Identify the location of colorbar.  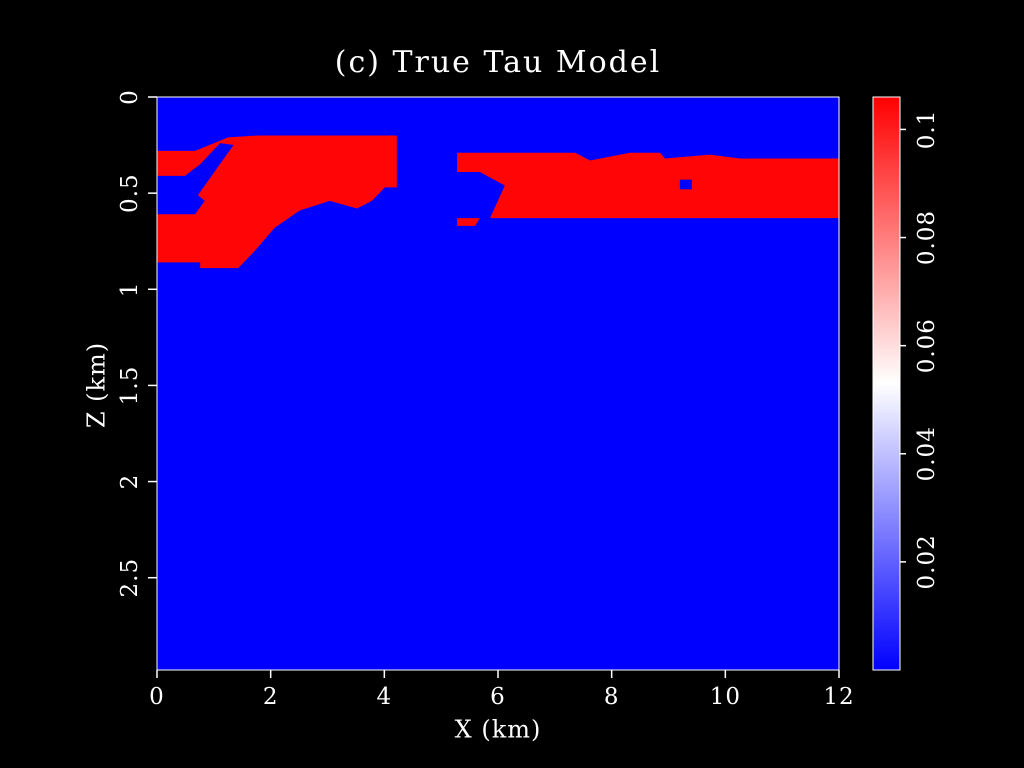
(886, 383).